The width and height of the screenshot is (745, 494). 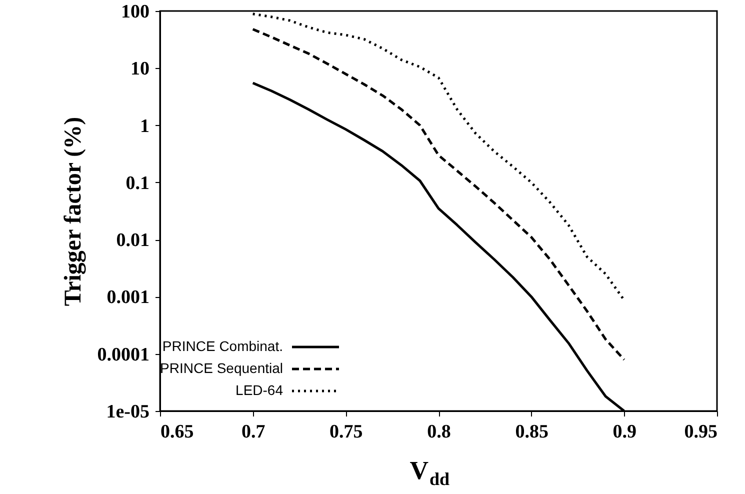 What do you see at coordinates (128, 297) in the screenshot?
I see `y-tick-label: 0.001` at bounding box center [128, 297].